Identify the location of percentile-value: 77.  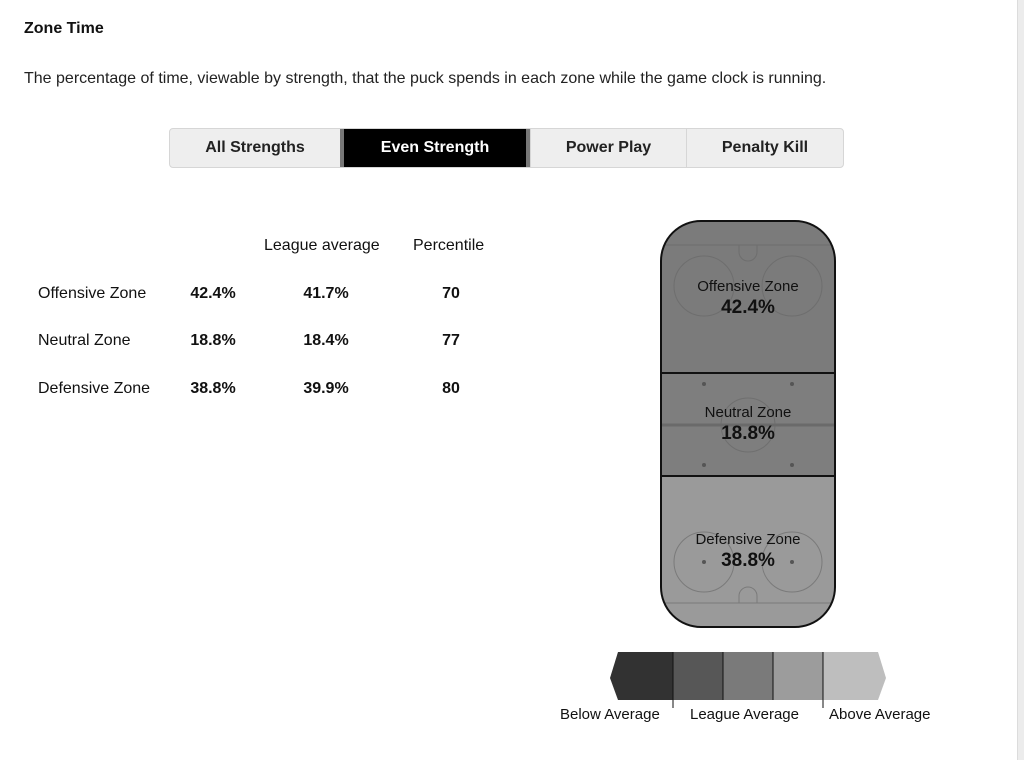
(451, 340).